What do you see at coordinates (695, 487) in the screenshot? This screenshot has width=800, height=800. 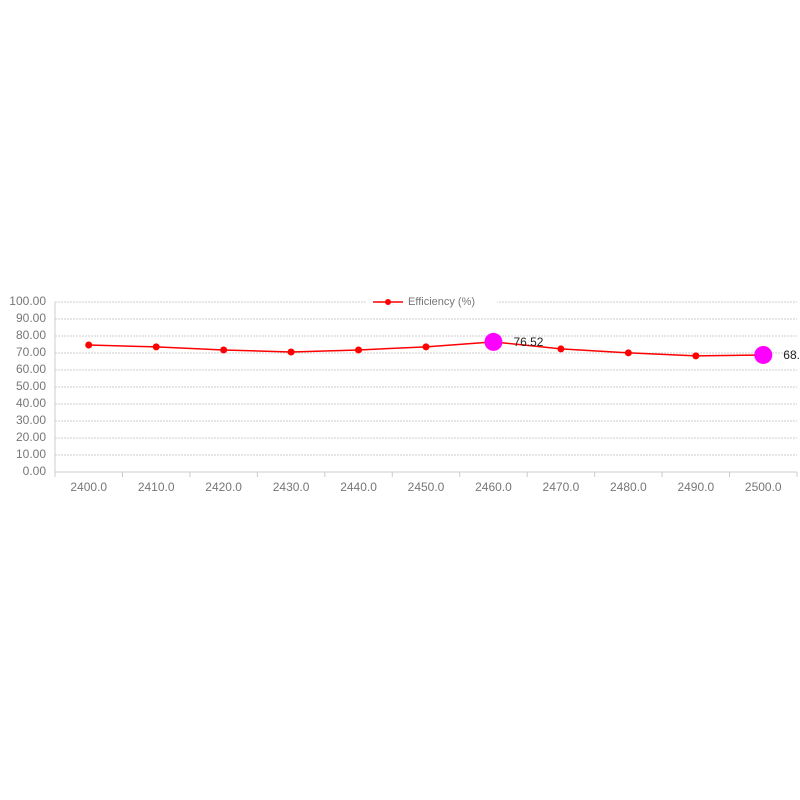 I see `x-tick-label: 2490.0` at bounding box center [695, 487].